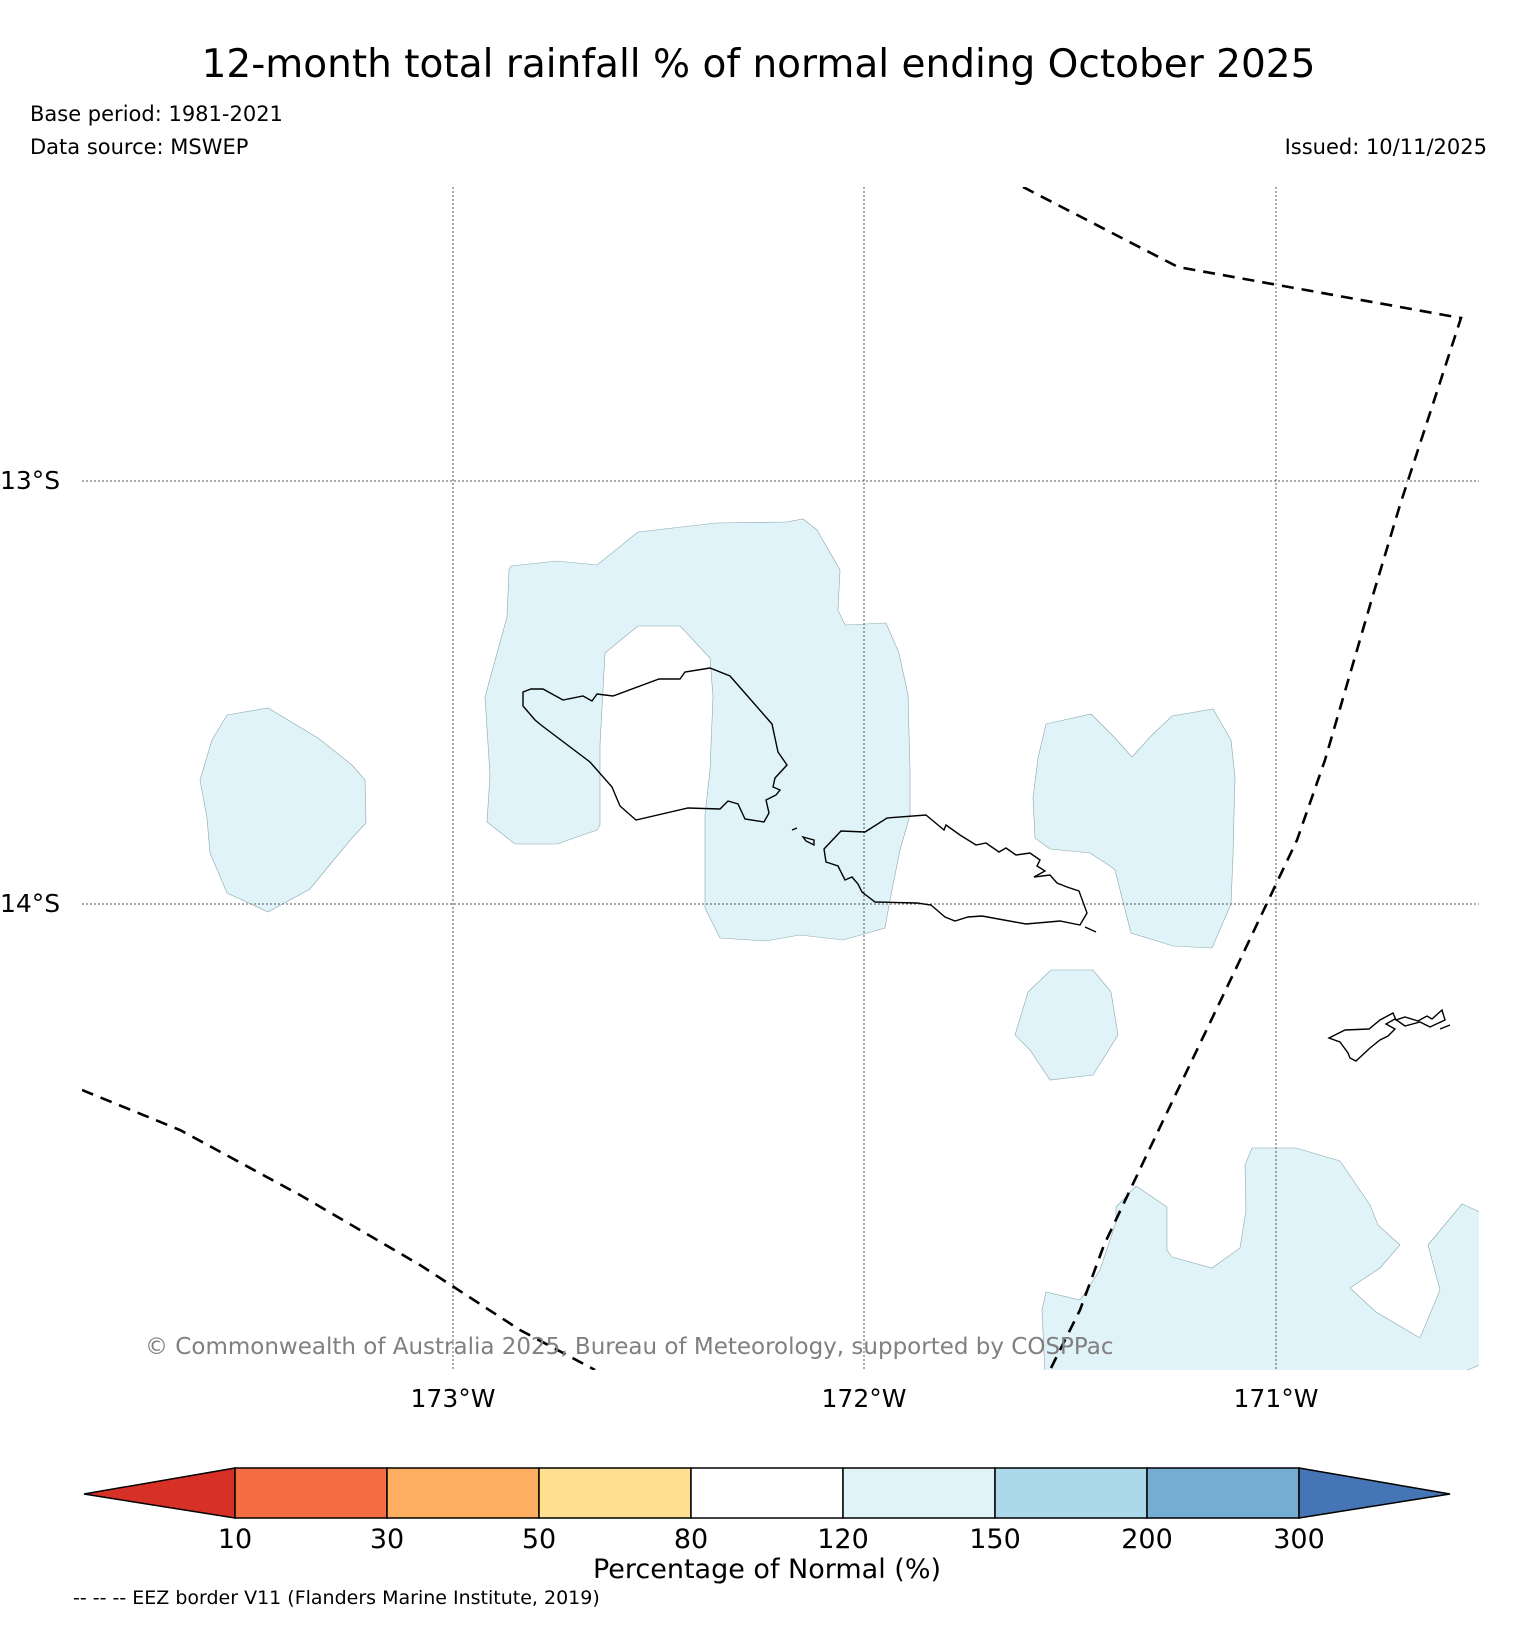 This screenshot has height=1632, width=1517. What do you see at coordinates (156, 114) in the screenshot?
I see `base-period: Base period: 1981-2021` at bounding box center [156, 114].